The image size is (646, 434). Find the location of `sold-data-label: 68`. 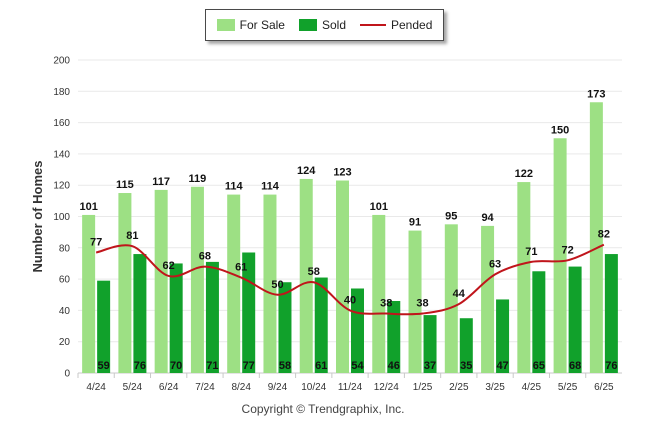

sold-data-label: 68 is located at coordinates (575, 366).